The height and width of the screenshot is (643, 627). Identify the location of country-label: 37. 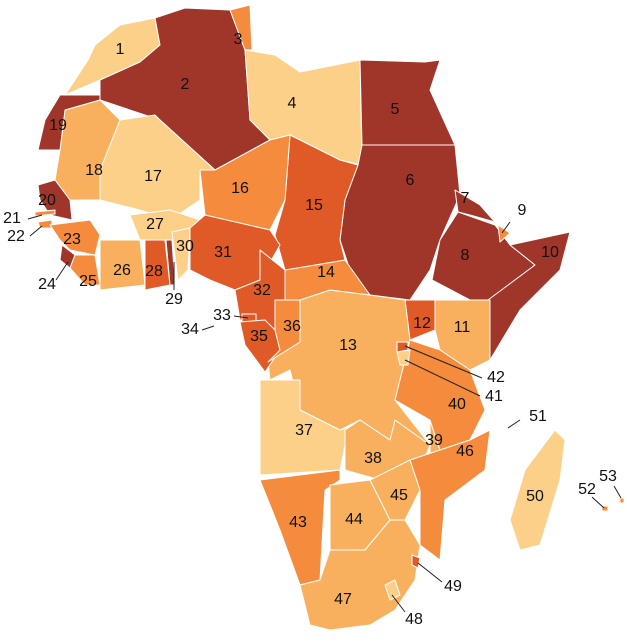
(304, 430).